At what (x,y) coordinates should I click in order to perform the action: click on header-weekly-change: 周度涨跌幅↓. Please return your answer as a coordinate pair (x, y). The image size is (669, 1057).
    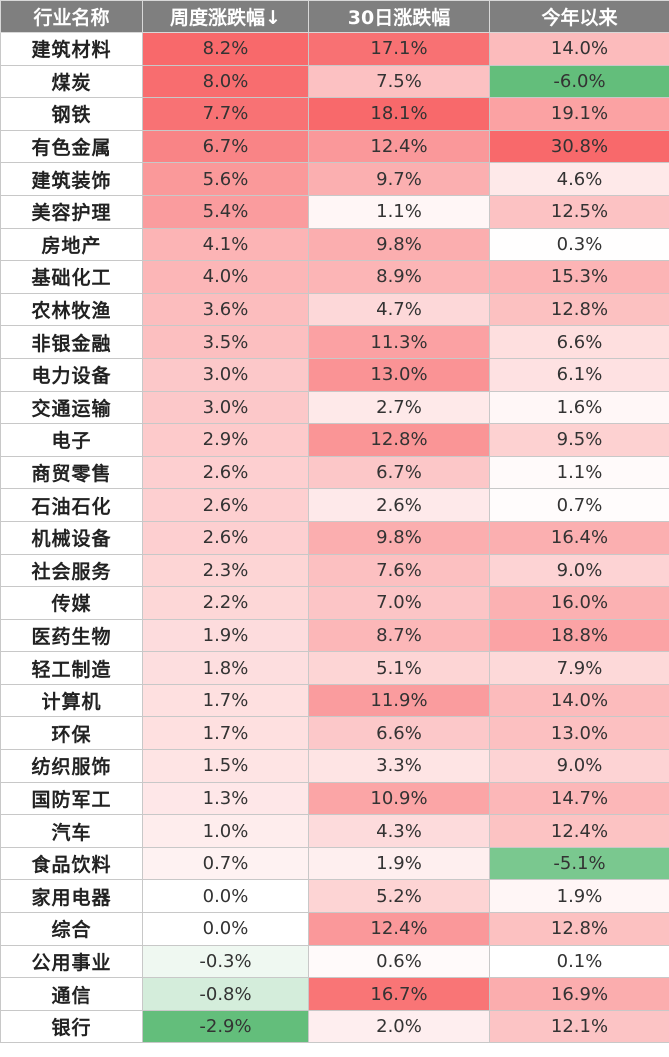
    Looking at the image, I should click on (225, 16).